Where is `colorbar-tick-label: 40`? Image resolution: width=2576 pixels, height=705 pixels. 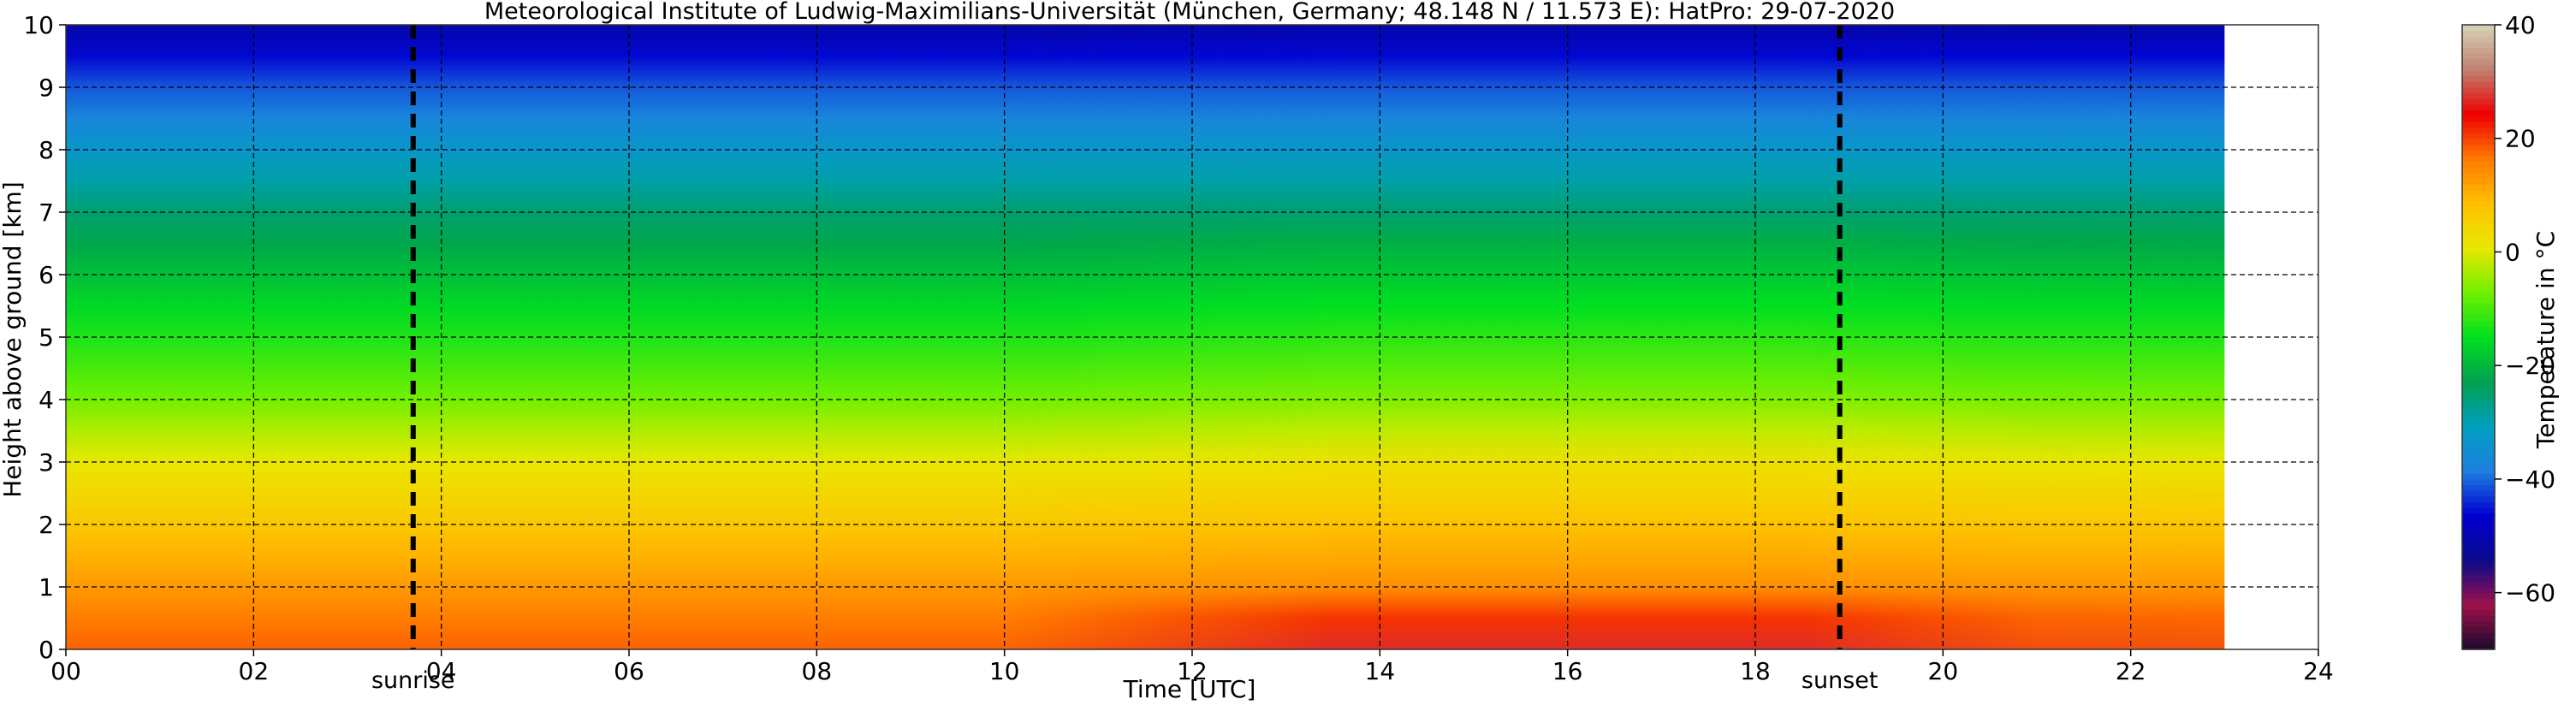 colorbar-tick-label: 40 is located at coordinates (2520, 25).